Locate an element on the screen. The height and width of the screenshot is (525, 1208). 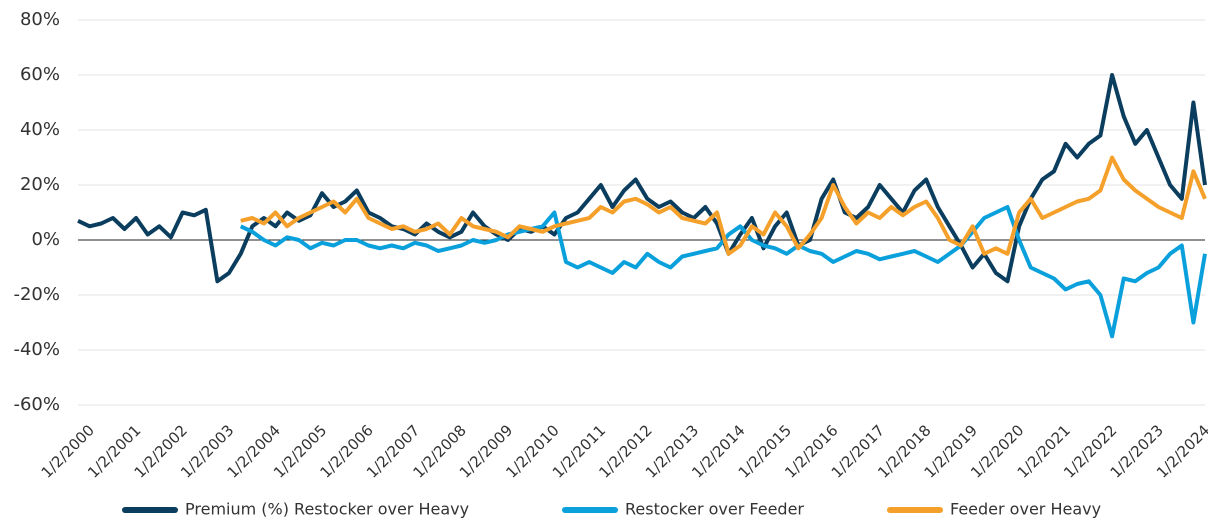
y-tick-label: 80% is located at coordinates (40, 19).